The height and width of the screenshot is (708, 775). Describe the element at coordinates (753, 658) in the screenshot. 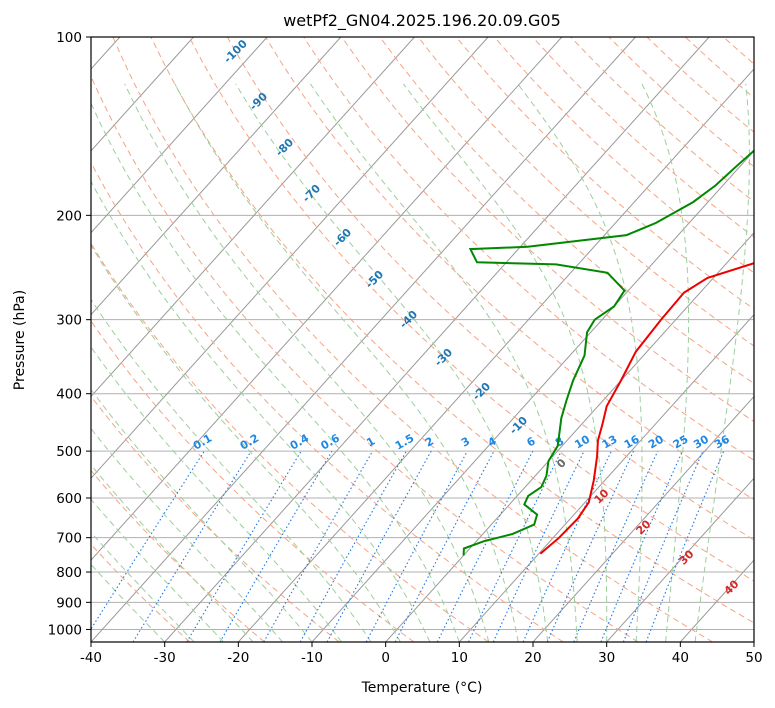

I see `x-tick-label: 50` at that location.